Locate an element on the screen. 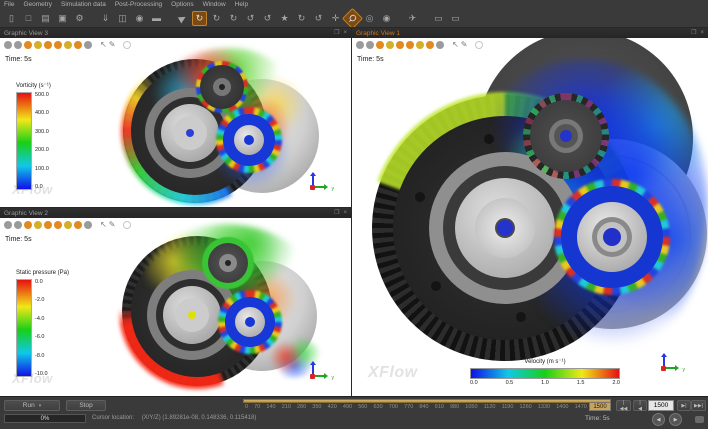 The width and height of the screenshot is (708, 429). menu-item: Help is located at coordinates (241, 4).